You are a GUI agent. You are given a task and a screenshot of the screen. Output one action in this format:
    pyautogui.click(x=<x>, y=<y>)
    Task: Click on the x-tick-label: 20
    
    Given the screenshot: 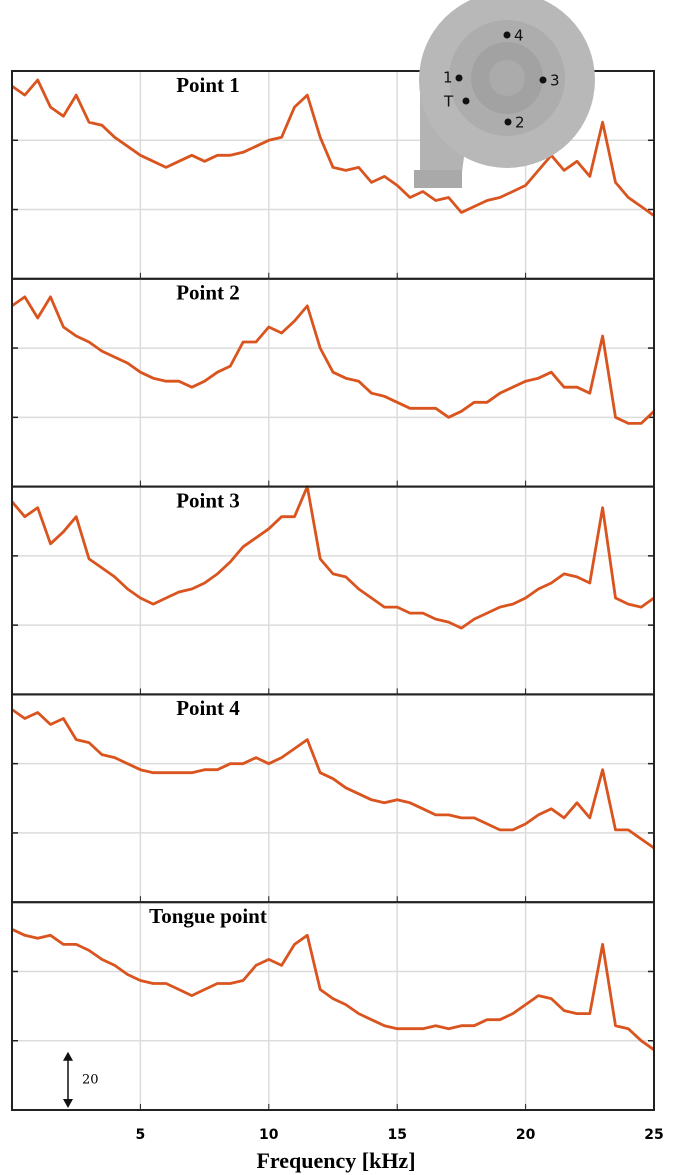 What is the action you would take?
    pyautogui.click(x=526, y=1135)
    